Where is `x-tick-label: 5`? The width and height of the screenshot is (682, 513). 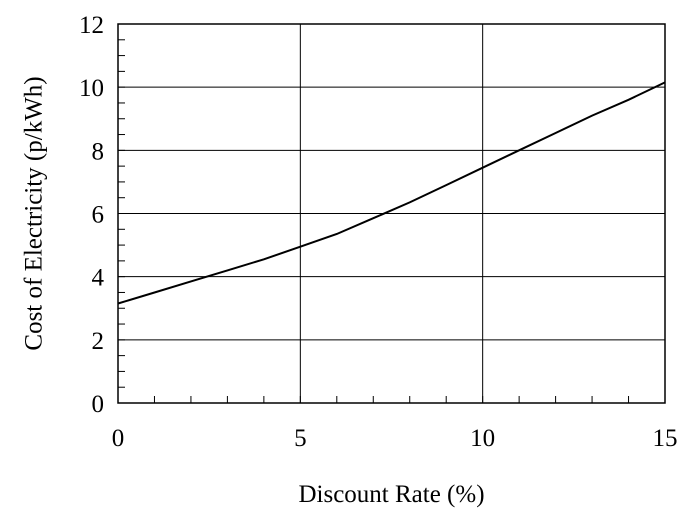
x-tick-label: 5 is located at coordinates (300, 438).